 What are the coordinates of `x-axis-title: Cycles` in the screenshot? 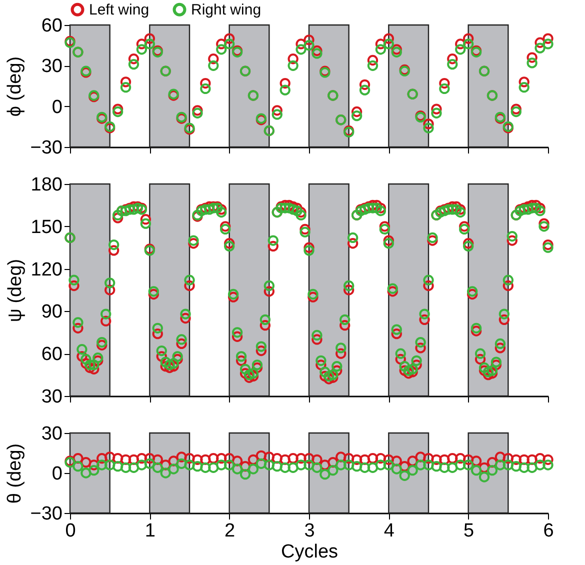 It's located at (309, 552).